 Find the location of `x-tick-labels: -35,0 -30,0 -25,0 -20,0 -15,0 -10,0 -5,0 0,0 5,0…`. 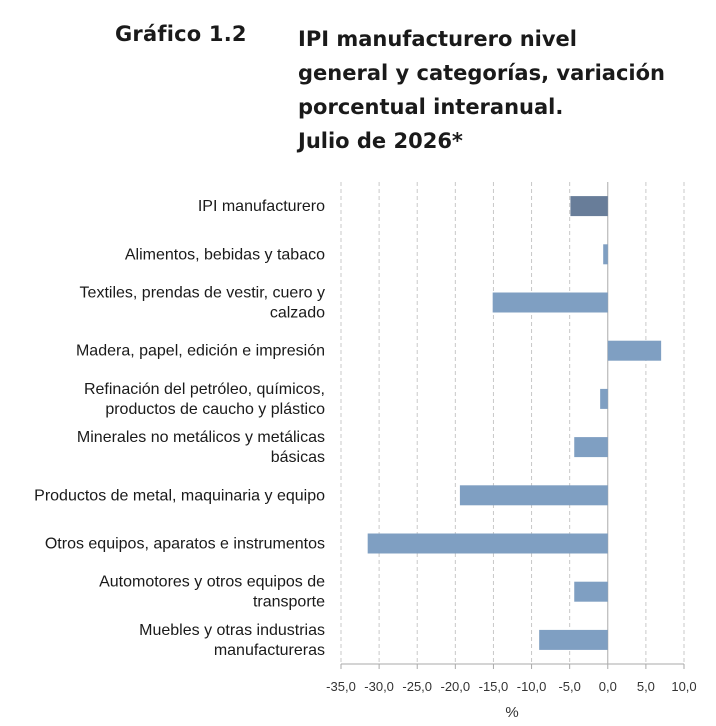

x-tick-labels: -35,0 -30,0 -25,0 -20,0 -15,0 -10,0 -5,0 0,0 5,0… is located at coordinates (511, 686).